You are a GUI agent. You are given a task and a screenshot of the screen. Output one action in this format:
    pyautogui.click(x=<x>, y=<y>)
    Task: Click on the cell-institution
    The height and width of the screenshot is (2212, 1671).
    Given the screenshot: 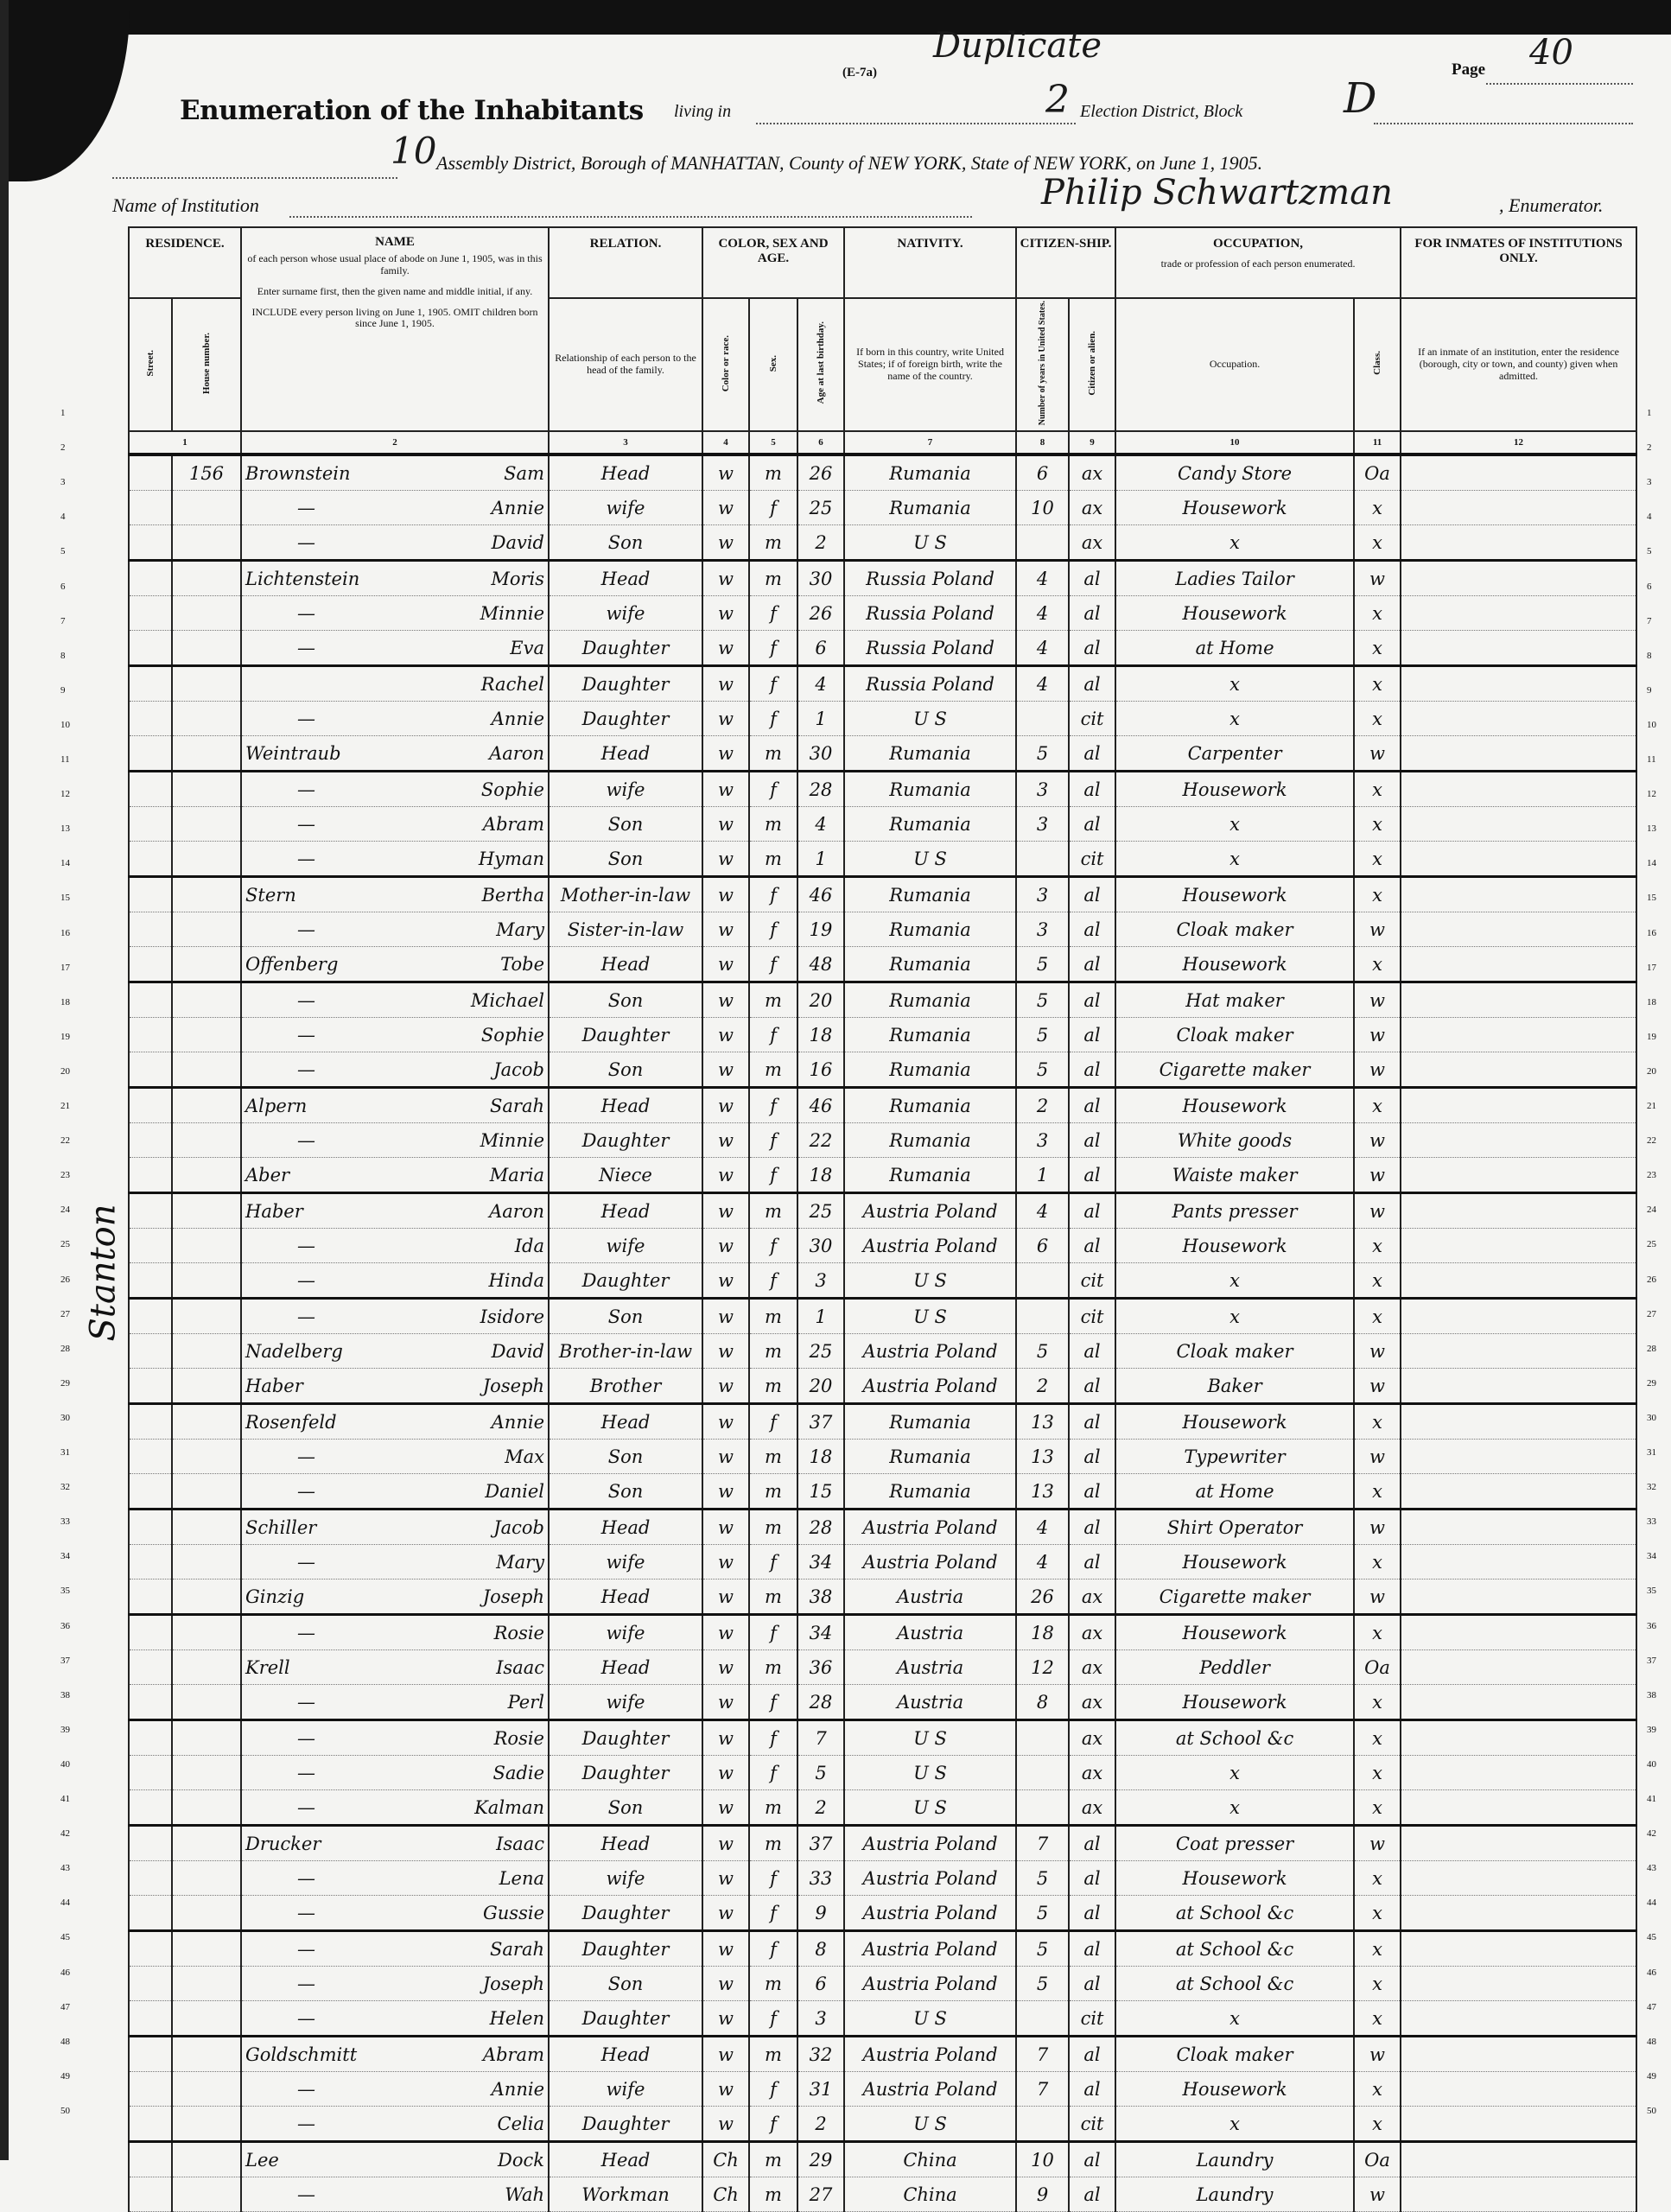 What is the action you would take?
    pyautogui.click(x=1519, y=1878)
    